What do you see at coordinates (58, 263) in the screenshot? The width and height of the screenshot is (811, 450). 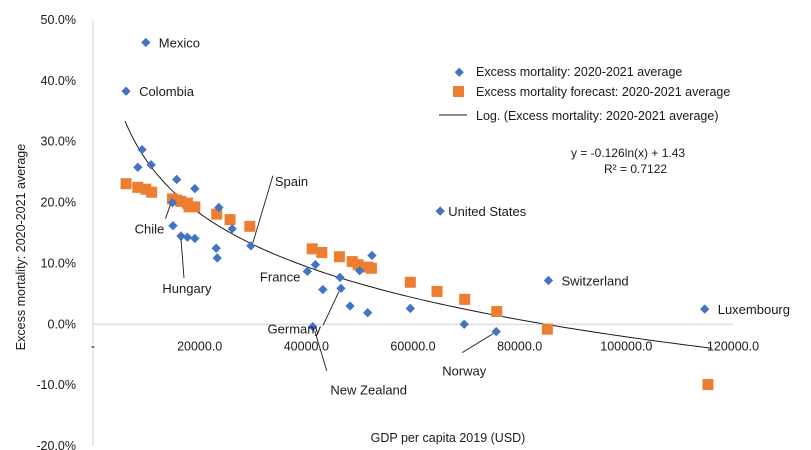 I see `y-tick-label: 10.0%` at bounding box center [58, 263].